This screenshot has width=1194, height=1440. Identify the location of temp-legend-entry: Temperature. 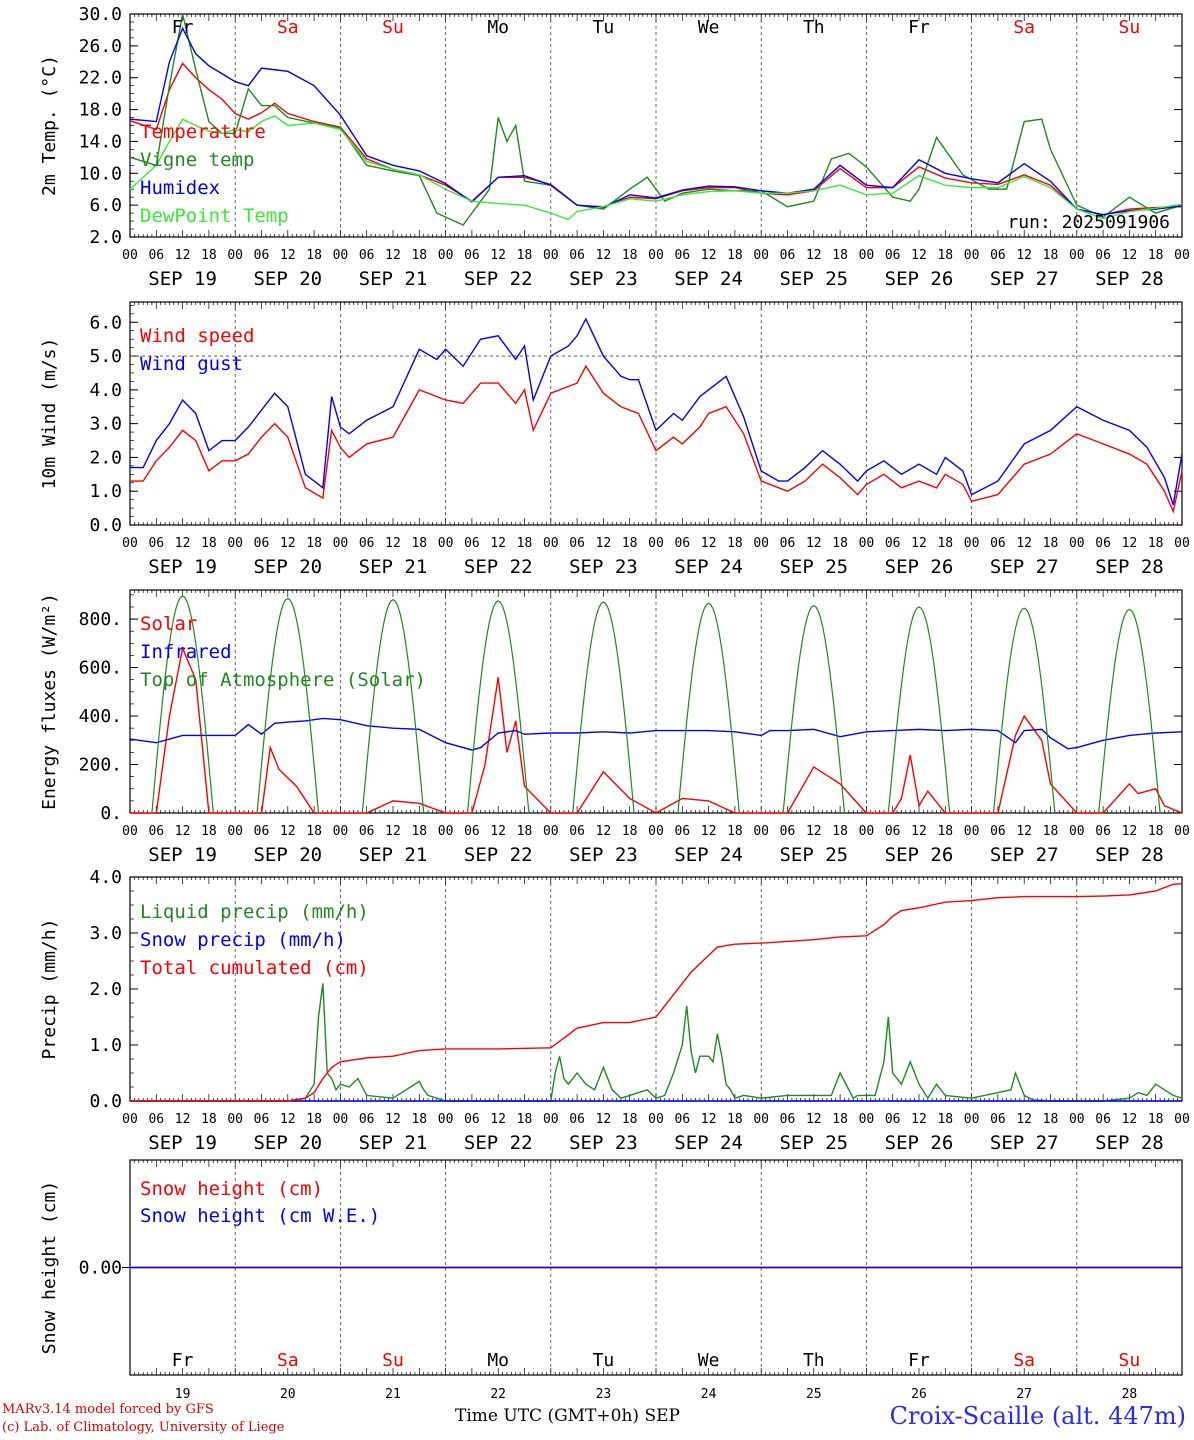
(203, 132).